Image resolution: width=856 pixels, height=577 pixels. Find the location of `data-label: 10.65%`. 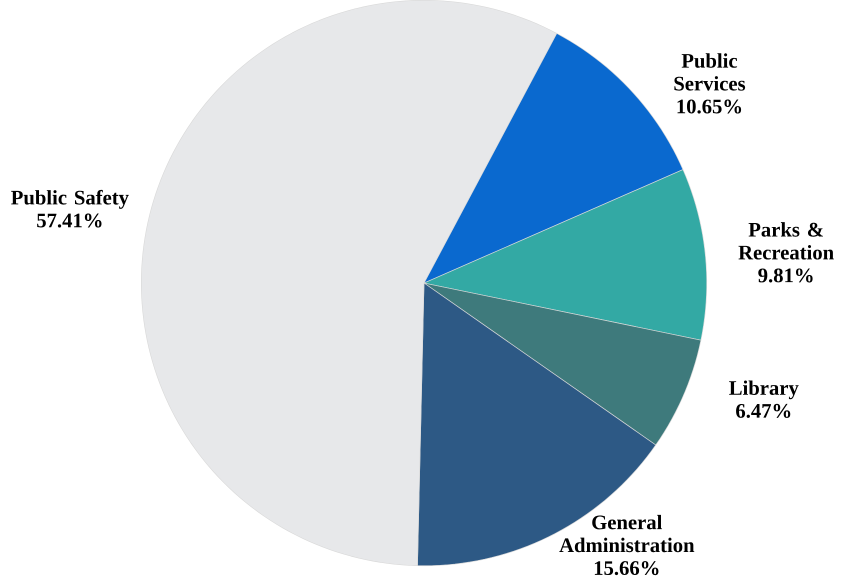

data-label: 10.65% is located at coordinates (710, 106).